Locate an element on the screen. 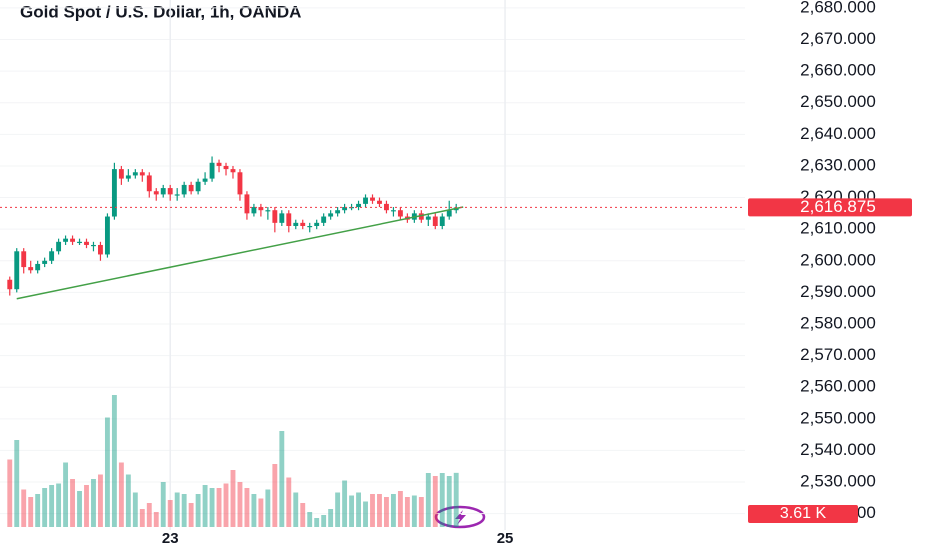 The image size is (932, 550). y-tick-label: 2,570.000 is located at coordinates (838, 354).